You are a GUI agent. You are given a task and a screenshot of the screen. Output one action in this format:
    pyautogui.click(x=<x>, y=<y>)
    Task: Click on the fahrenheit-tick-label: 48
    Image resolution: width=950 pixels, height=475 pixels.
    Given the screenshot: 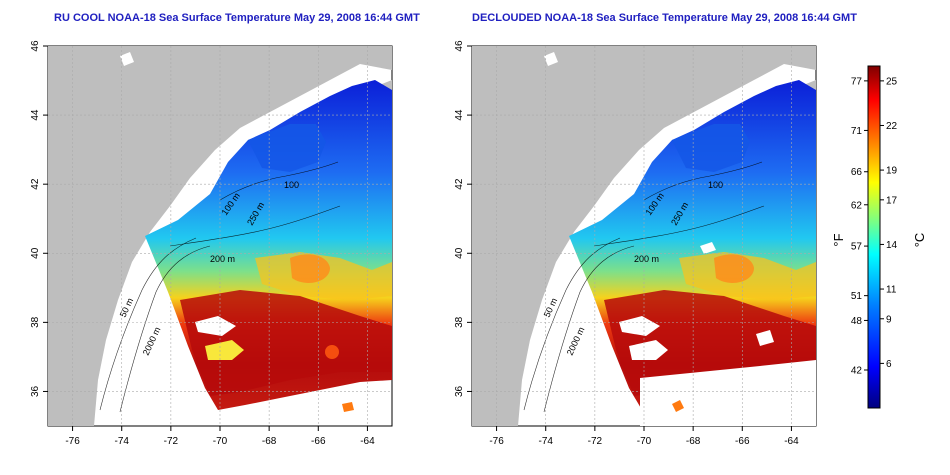 What is the action you would take?
    pyautogui.click(x=857, y=321)
    